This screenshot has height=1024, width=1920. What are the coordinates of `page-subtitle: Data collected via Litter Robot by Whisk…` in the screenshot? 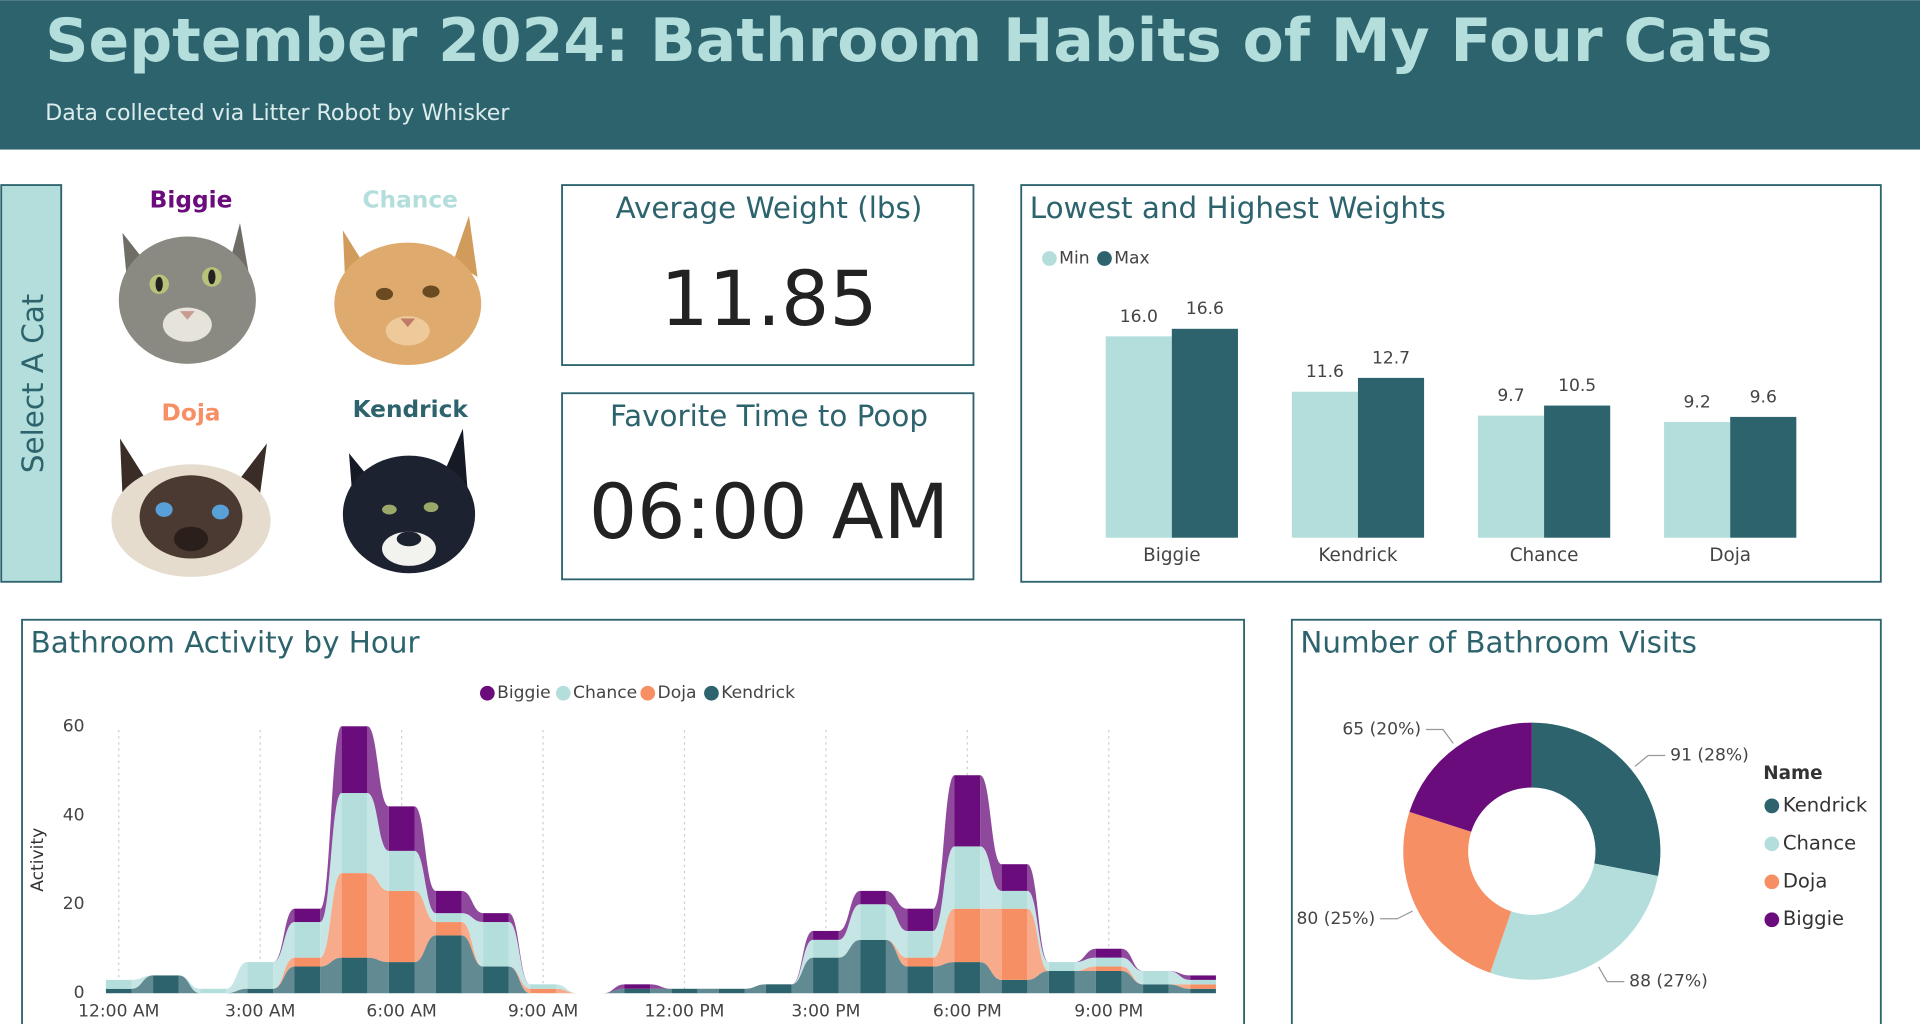 It's located at (277, 113).